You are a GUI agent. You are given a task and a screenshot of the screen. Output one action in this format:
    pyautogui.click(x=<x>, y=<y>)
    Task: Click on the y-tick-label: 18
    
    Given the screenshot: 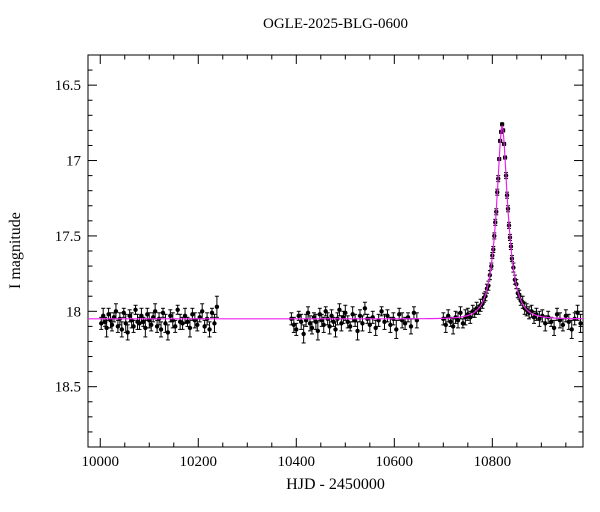 What is the action you would take?
    pyautogui.click(x=73, y=312)
    